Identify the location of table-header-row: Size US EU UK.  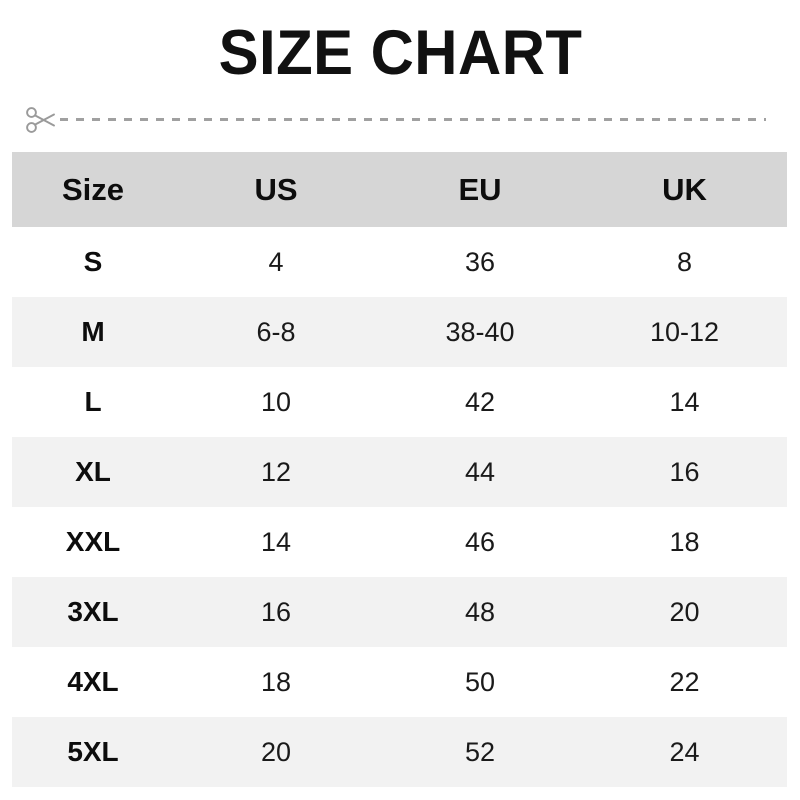
(399, 189).